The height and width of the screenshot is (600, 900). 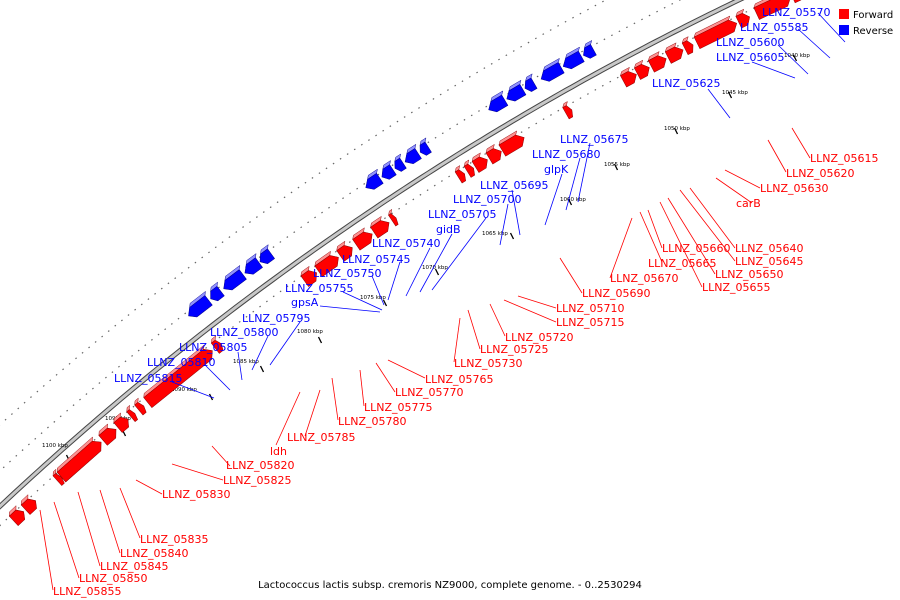 What do you see at coordinates (566, 154) in the screenshot?
I see `reverse-gene-label: LLNZ_05680` at bounding box center [566, 154].